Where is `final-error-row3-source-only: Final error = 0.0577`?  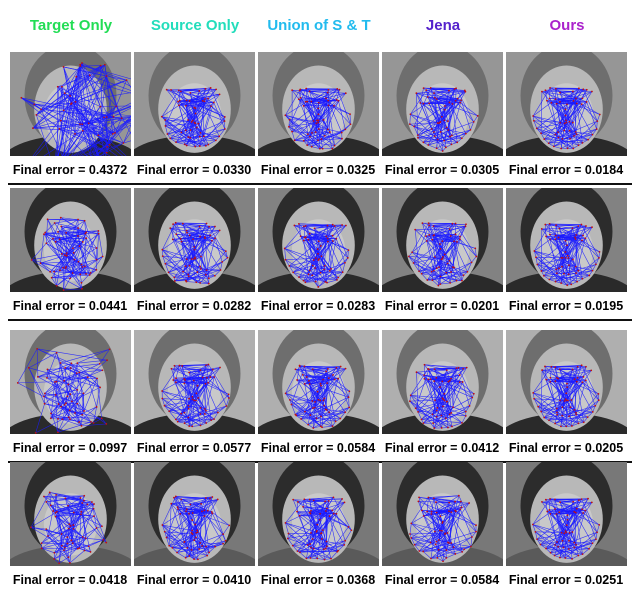 final-error-row3-source-only: Final error = 0.0577 is located at coordinates (194, 448).